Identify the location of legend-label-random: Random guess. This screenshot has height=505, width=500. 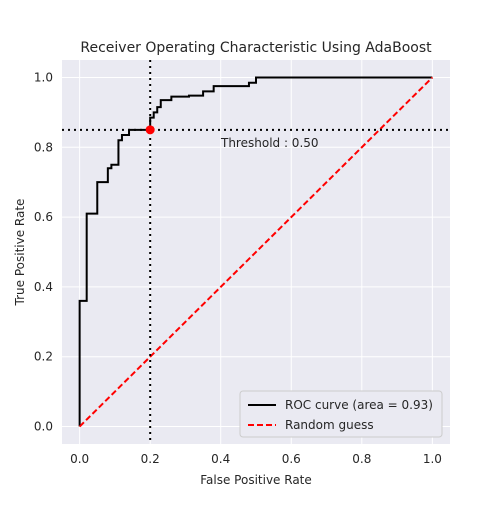
(329, 425).